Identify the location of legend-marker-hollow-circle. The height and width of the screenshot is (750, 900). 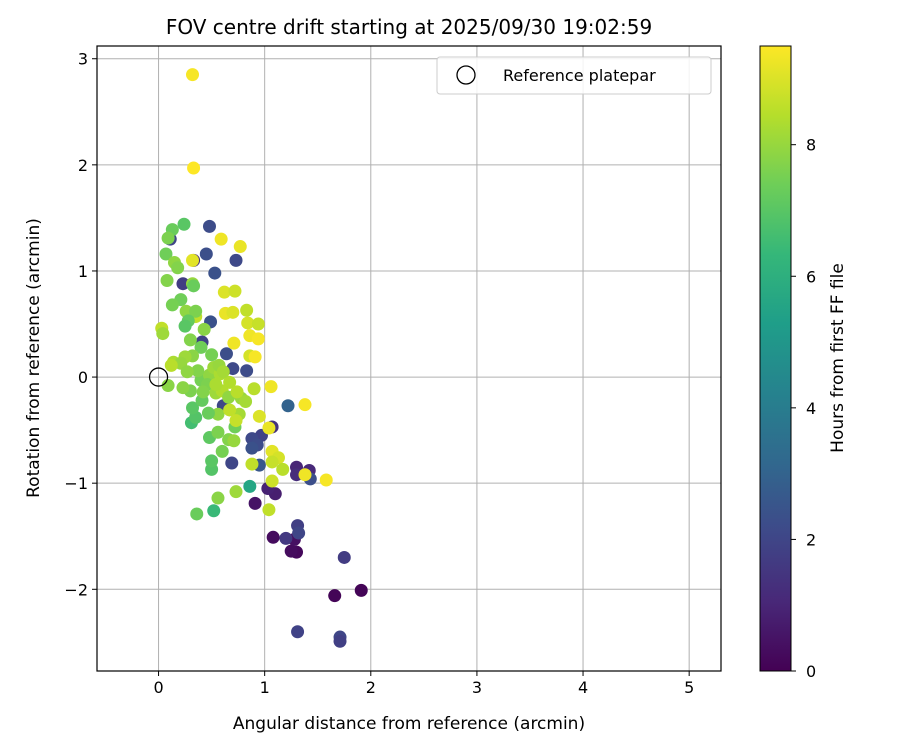
(466, 75).